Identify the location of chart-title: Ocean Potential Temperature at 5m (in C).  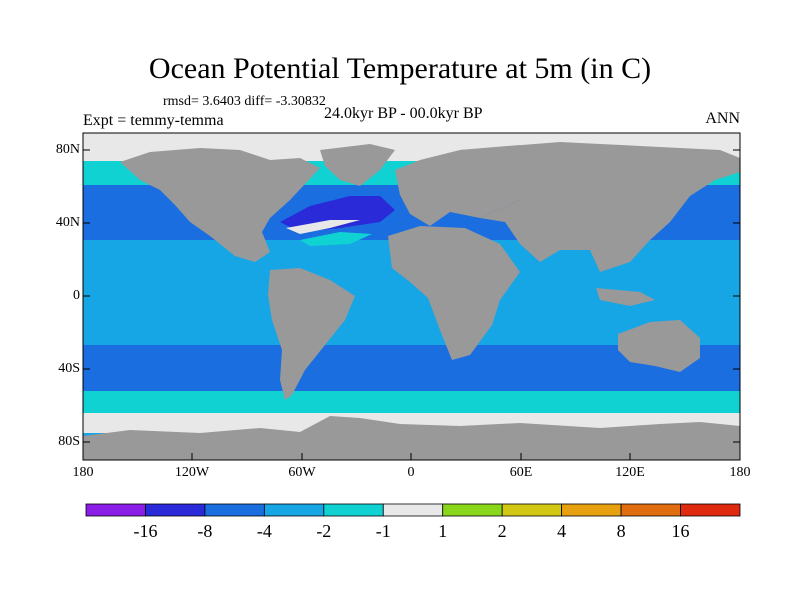
(400, 68).